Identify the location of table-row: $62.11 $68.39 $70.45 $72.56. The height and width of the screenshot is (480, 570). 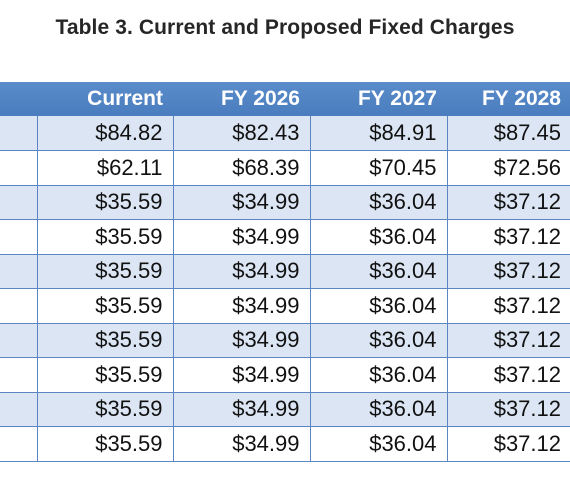
(285, 168).